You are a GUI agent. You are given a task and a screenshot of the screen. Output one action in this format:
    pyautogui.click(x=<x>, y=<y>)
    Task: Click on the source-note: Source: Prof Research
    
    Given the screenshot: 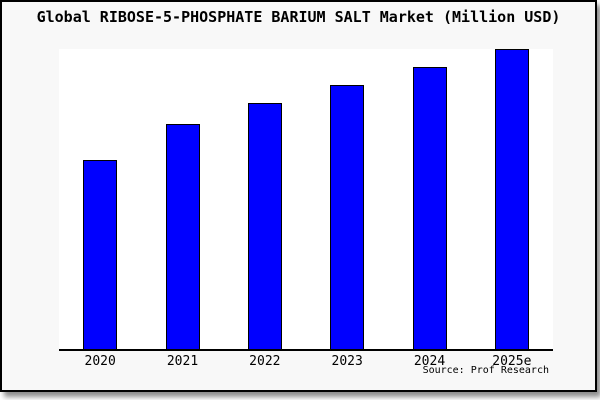 What is the action you would take?
    pyautogui.click(x=485, y=370)
    